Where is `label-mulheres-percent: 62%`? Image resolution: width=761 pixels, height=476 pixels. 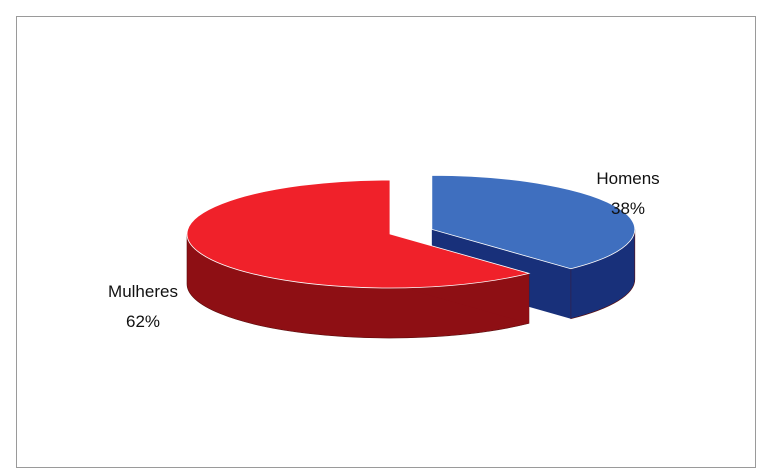
label-mulheres-percent: 62% is located at coordinates (143, 321).